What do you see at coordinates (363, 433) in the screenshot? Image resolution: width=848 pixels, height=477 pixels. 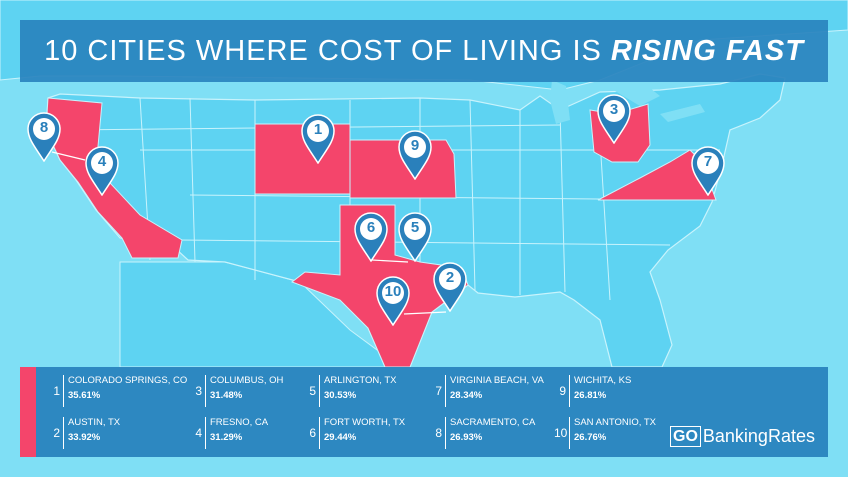 I see `legend-entry-6: 6 FORT WORTH, TX 29.44%` at bounding box center [363, 433].